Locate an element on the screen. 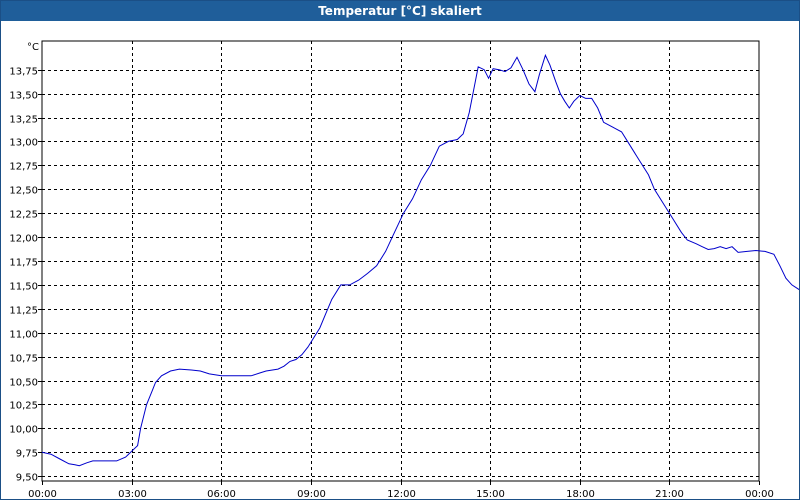 This screenshot has height=500, width=800. chart-title: Temperatur [°C] skaliert is located at coordinates (400, 11).